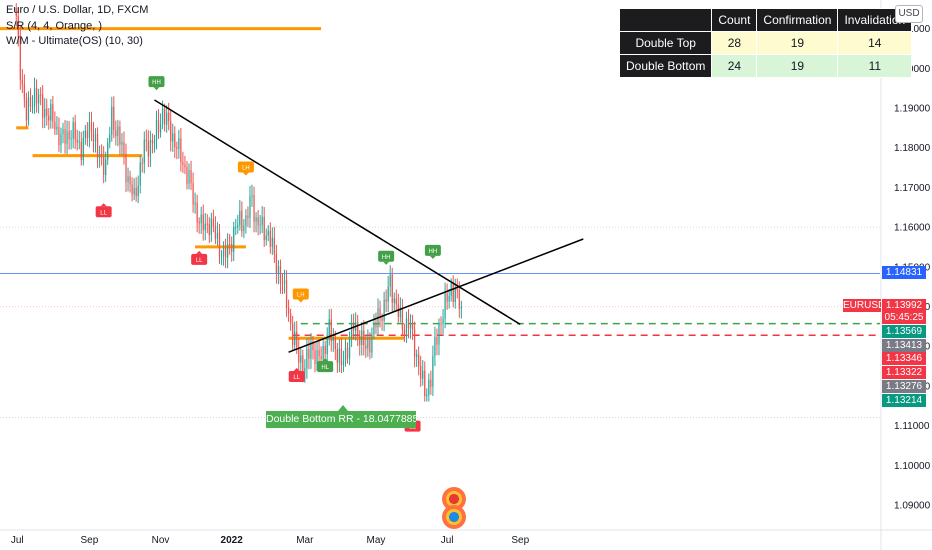 This screenshot has height=550, width=932. I want to click on price-tag-last: 1.13992, so click(904, 305).